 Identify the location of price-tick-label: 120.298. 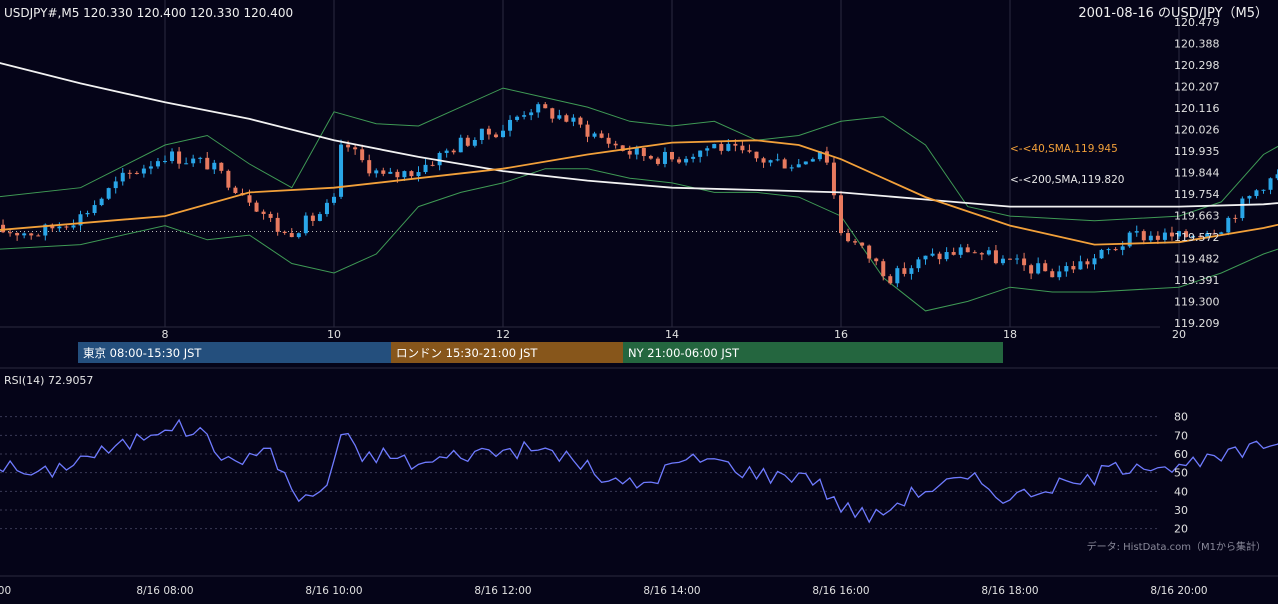
(1197, 65).